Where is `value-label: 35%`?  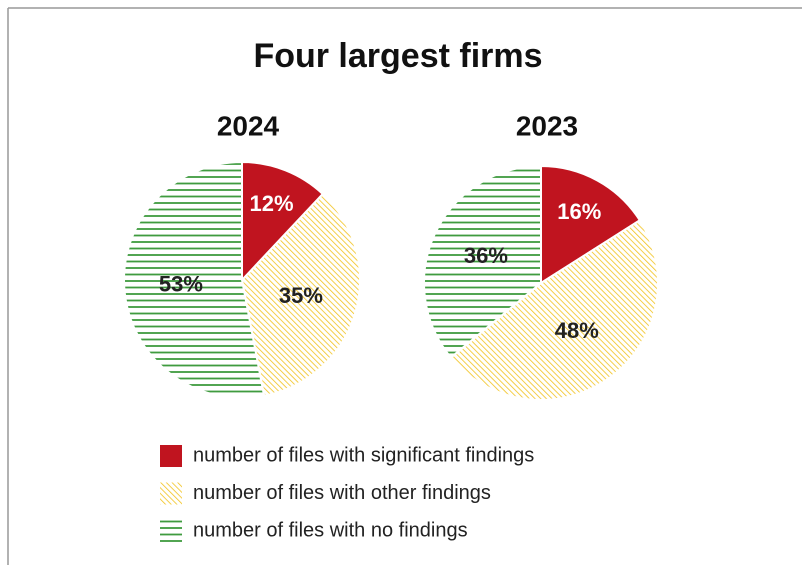
value-label: 35% is located at coordinates (301, 295).